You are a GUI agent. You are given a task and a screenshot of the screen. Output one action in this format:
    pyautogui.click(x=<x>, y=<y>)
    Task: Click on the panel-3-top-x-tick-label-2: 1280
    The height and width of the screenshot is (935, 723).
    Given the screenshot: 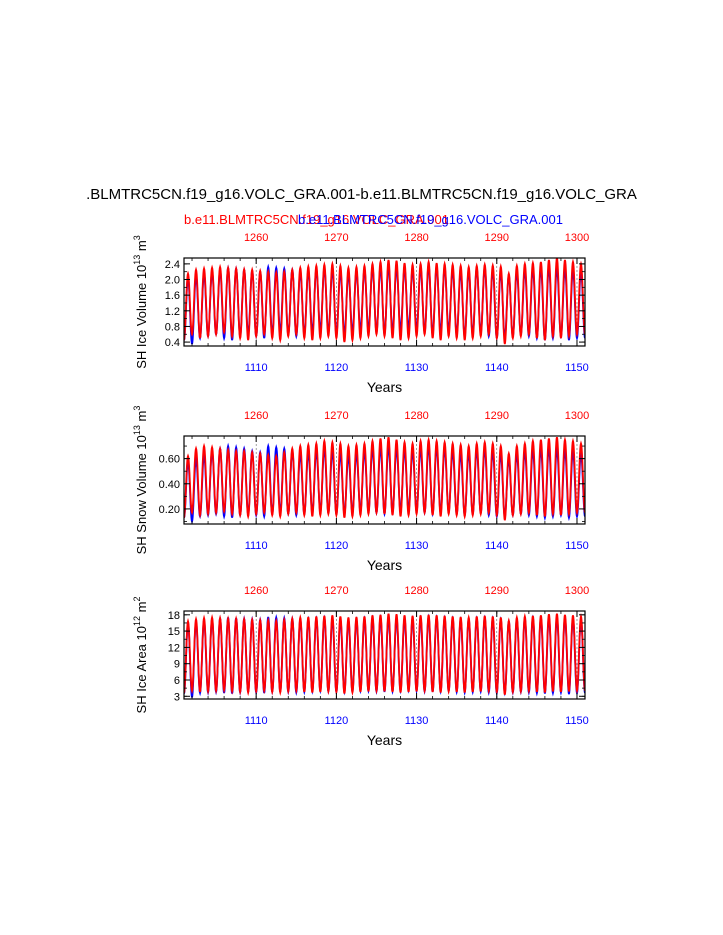 What is the action you would take?
    pyautogui.click(x=416, y=591)
    